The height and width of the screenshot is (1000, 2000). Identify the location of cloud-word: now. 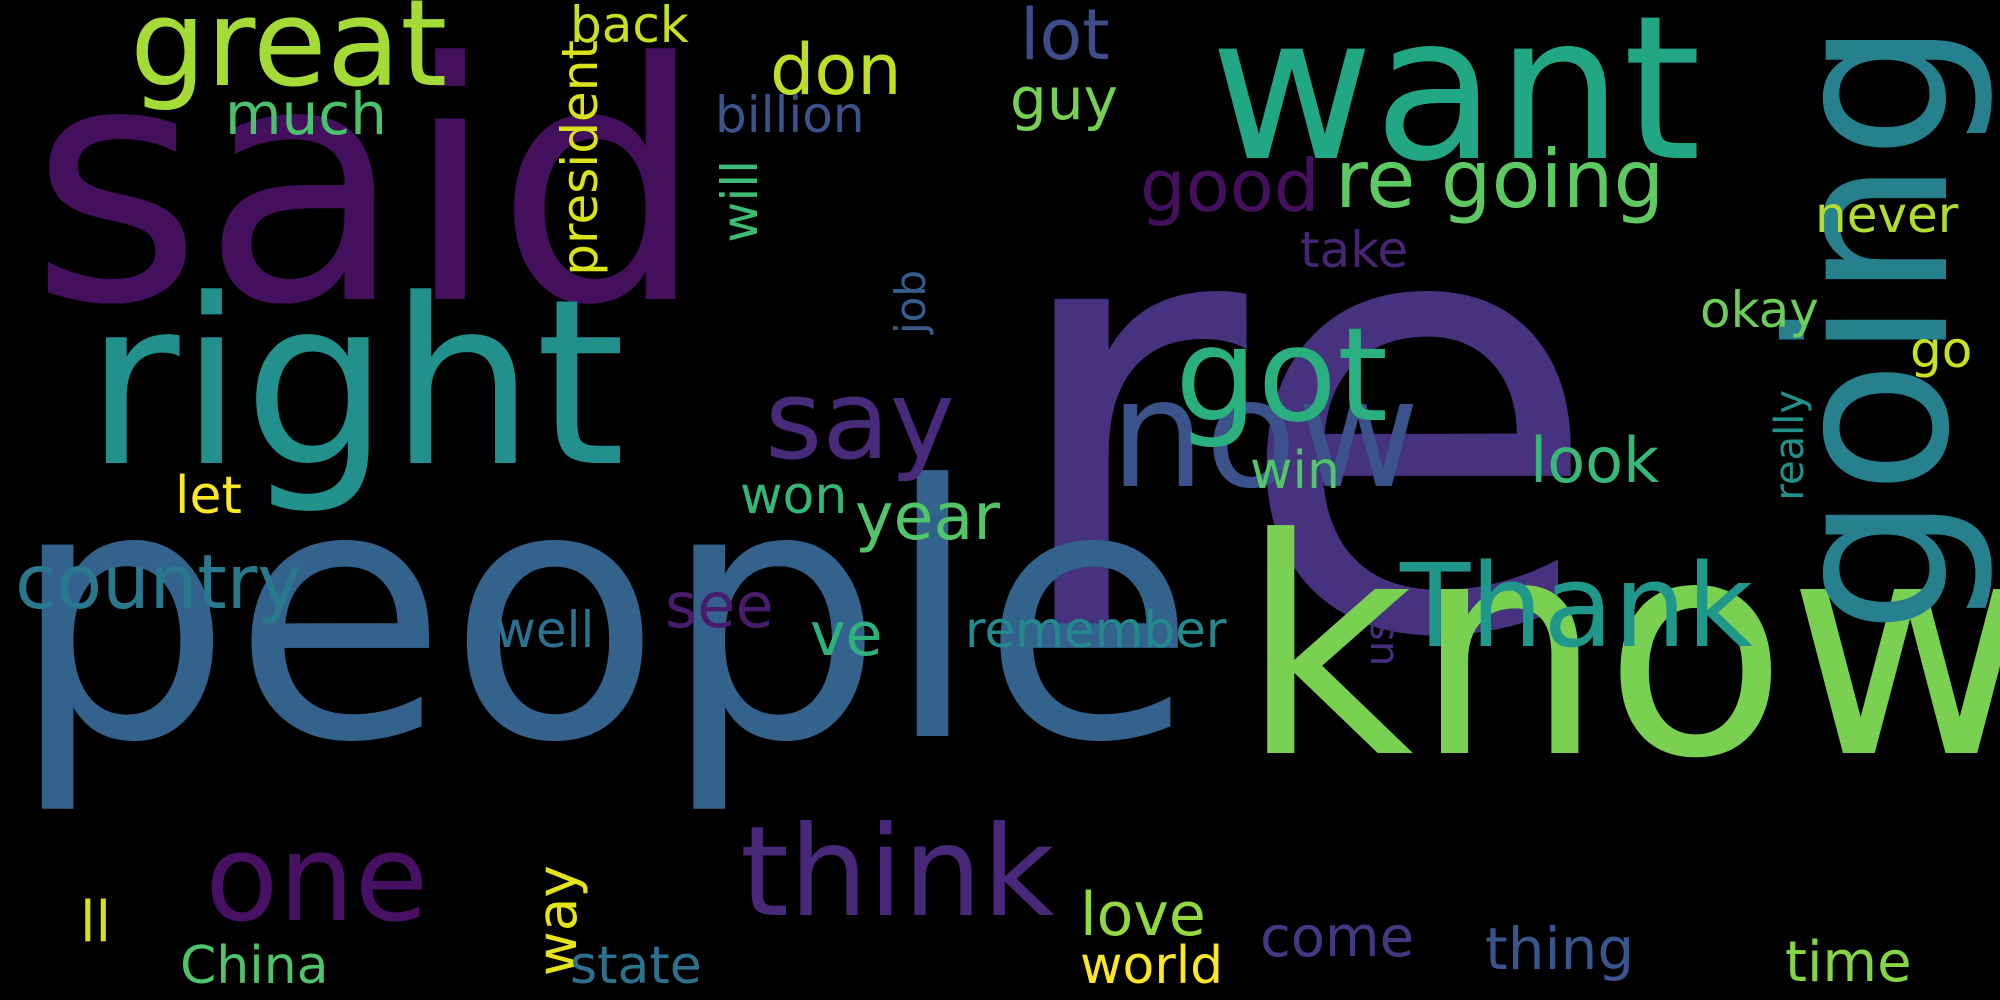
(1265, 435).